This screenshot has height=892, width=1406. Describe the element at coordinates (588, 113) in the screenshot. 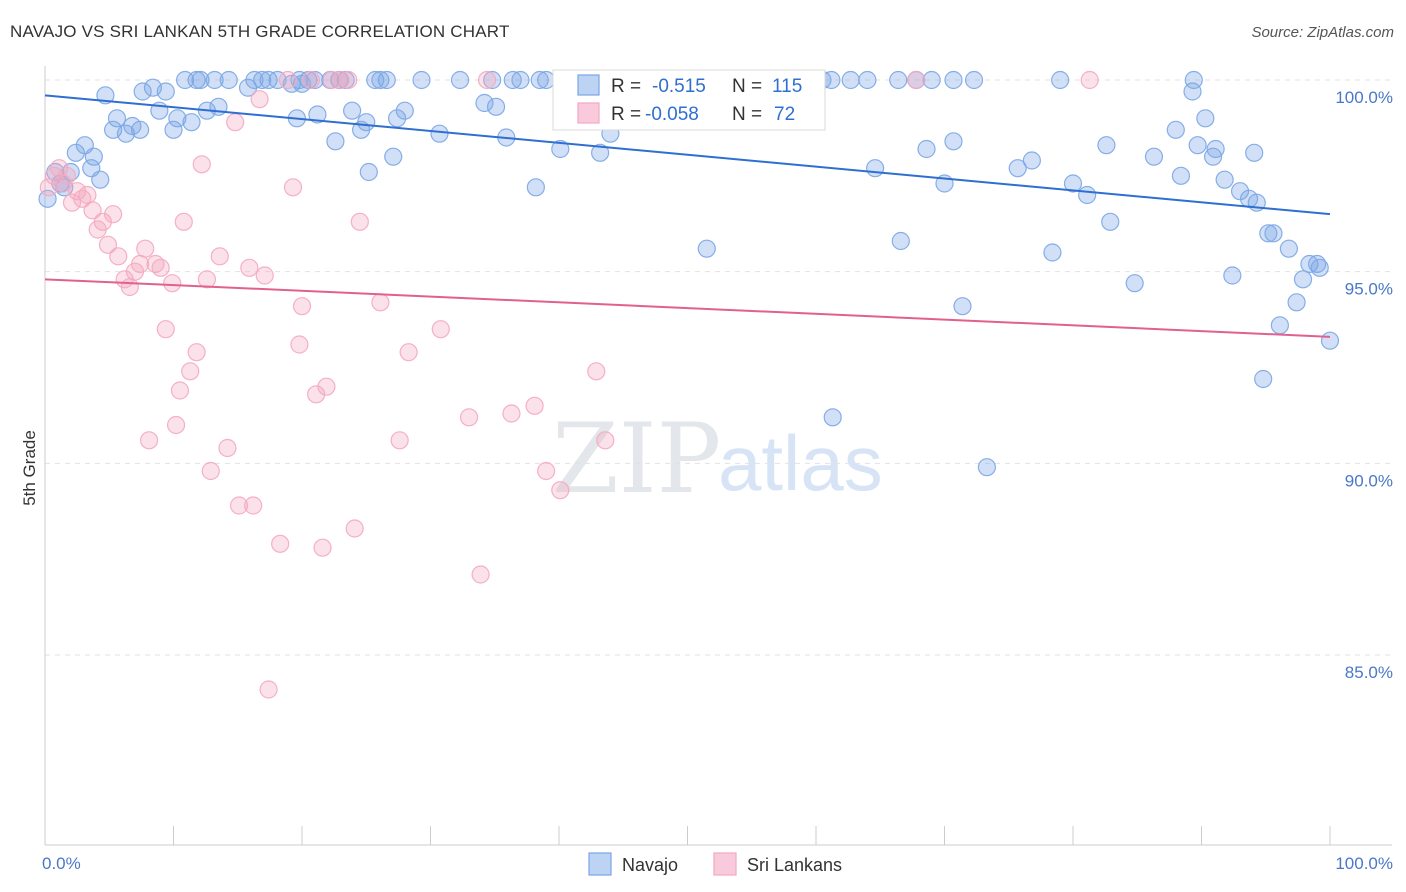

I see `stats-swatch-sri-lankans` at that location.